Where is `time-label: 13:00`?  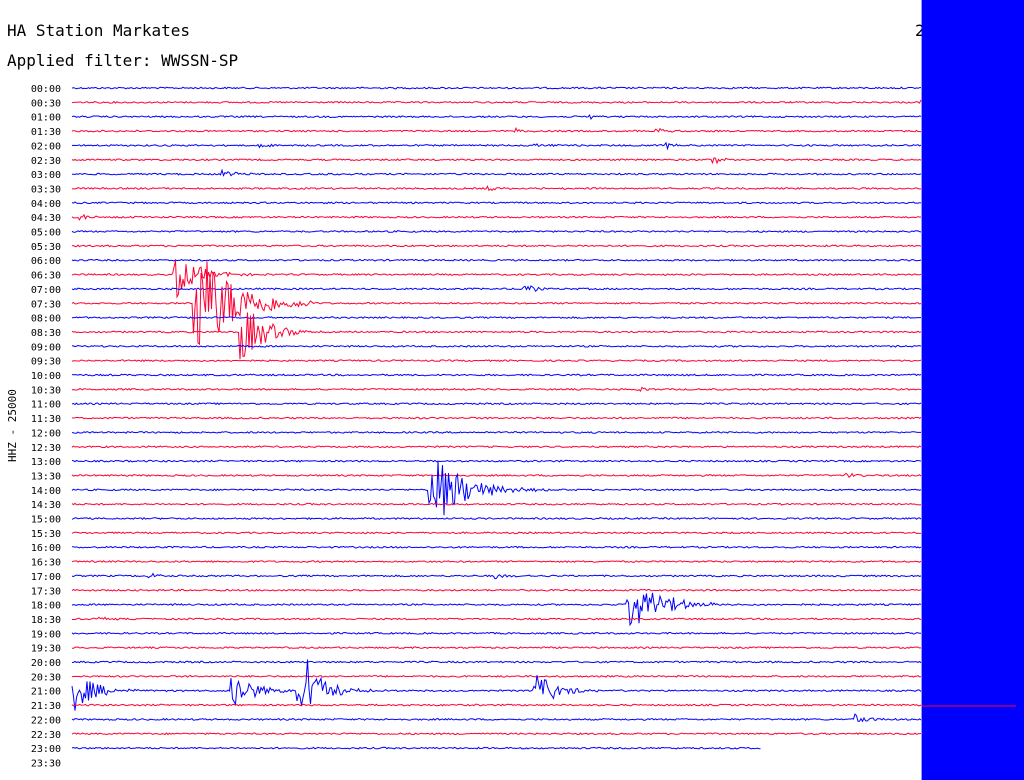
time-label: 13:00 is located at coordinates (46, 462).